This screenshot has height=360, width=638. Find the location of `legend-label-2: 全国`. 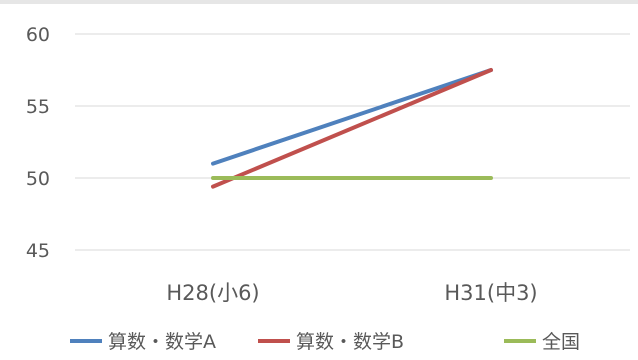

legend-label-2: 全国 is located at coordinates (561, 342).